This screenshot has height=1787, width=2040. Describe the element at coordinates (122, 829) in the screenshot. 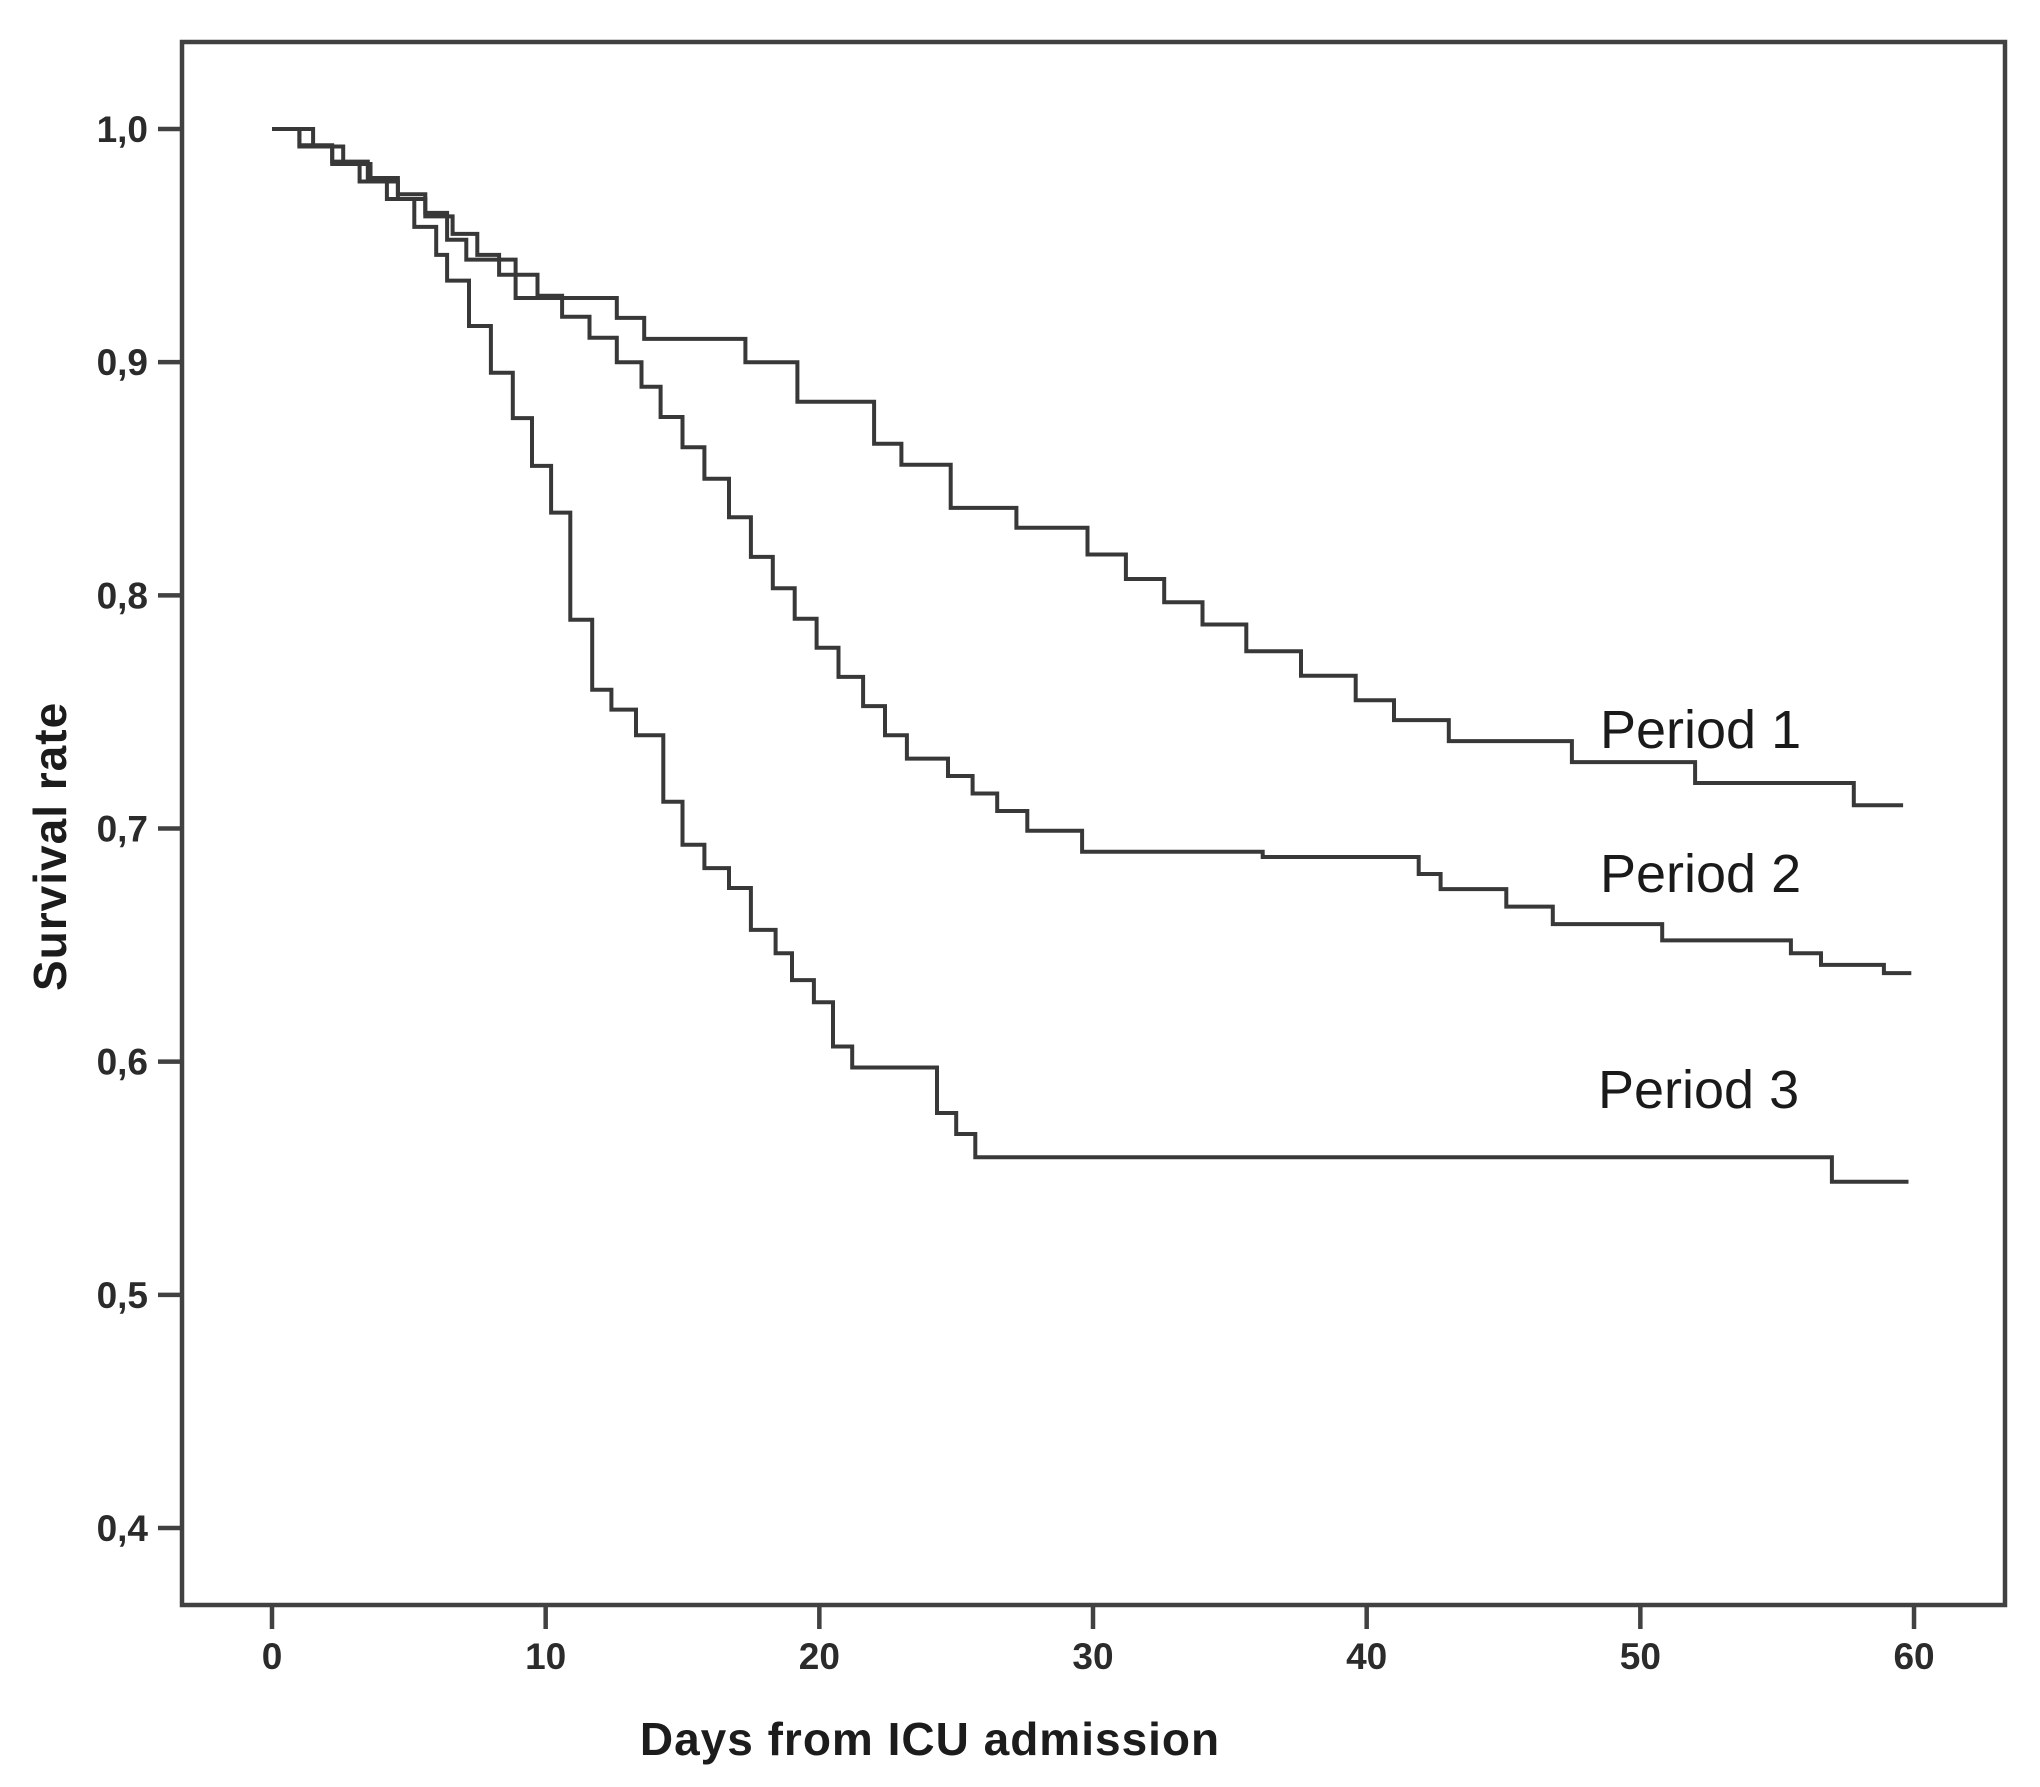

I see `y-tick-label: 0,7` at that location.